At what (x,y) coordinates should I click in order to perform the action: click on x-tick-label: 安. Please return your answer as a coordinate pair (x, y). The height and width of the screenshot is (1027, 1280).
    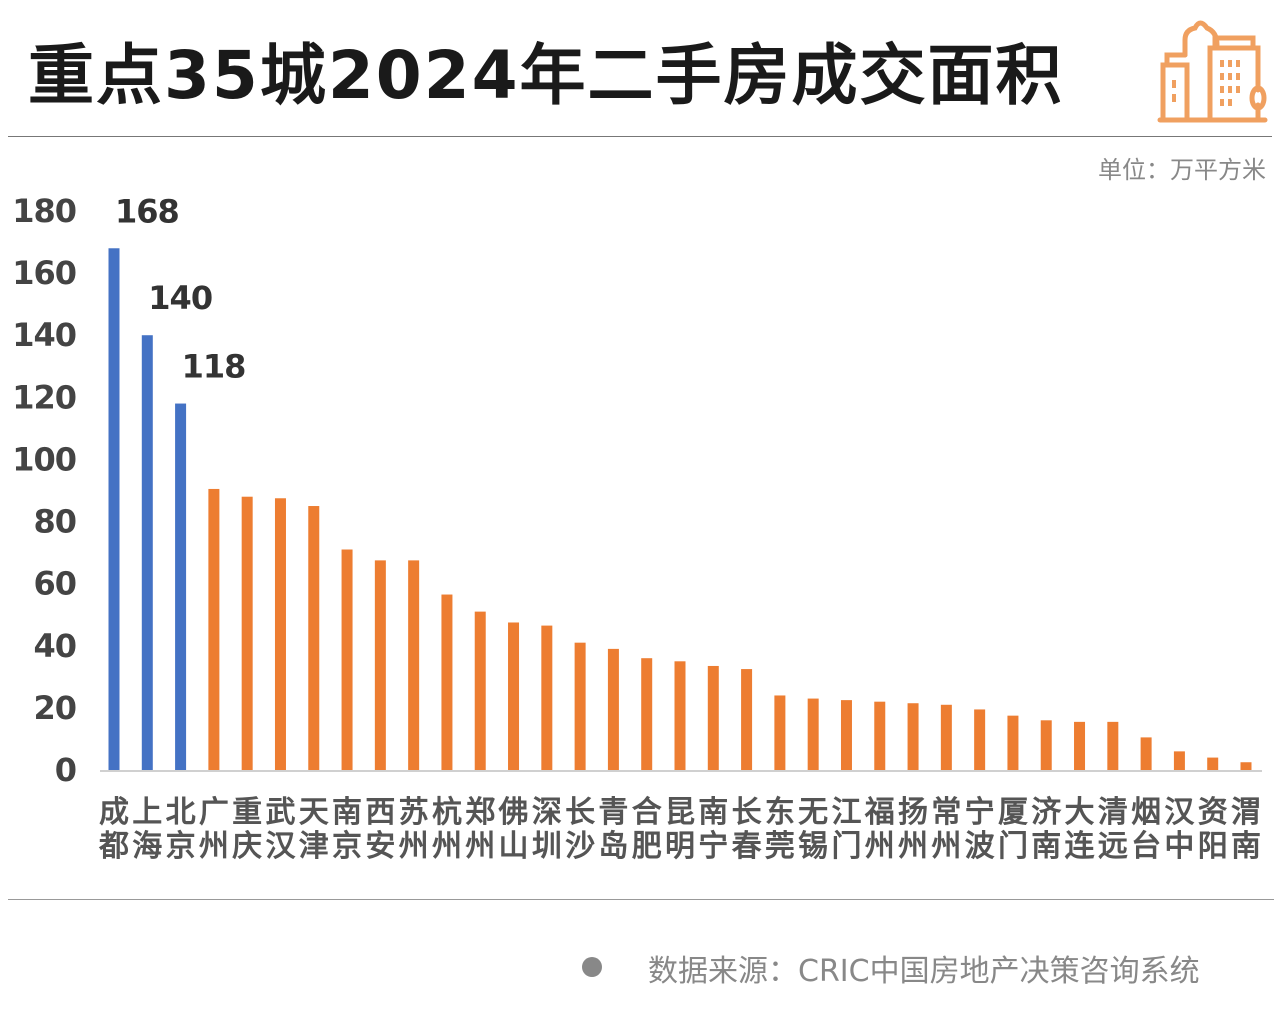
    Looking at the image, I should click on (380, 846).